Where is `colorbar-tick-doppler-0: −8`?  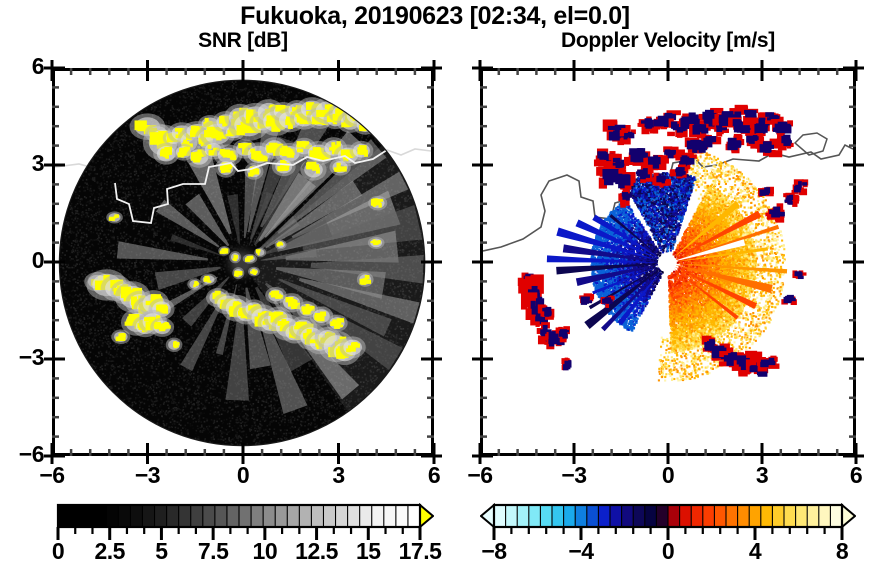 colorbar-tick-doppler-0: −8 is located at coordinates (494, 551).